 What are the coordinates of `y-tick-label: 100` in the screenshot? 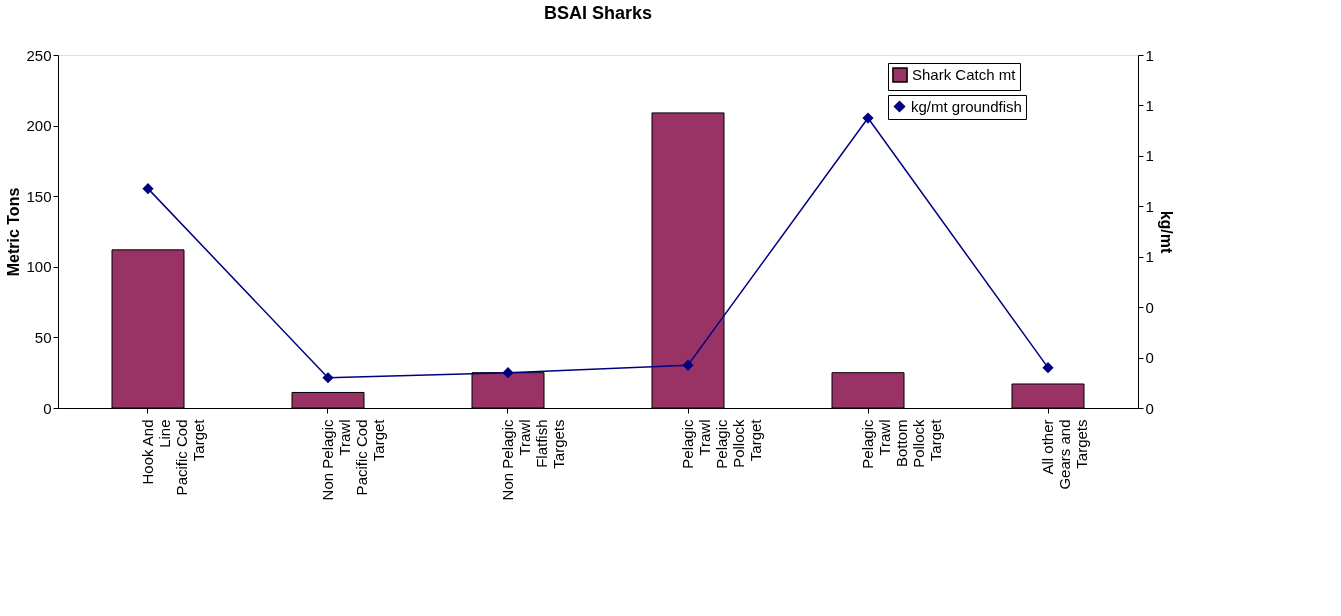 It's located at (39, 267).